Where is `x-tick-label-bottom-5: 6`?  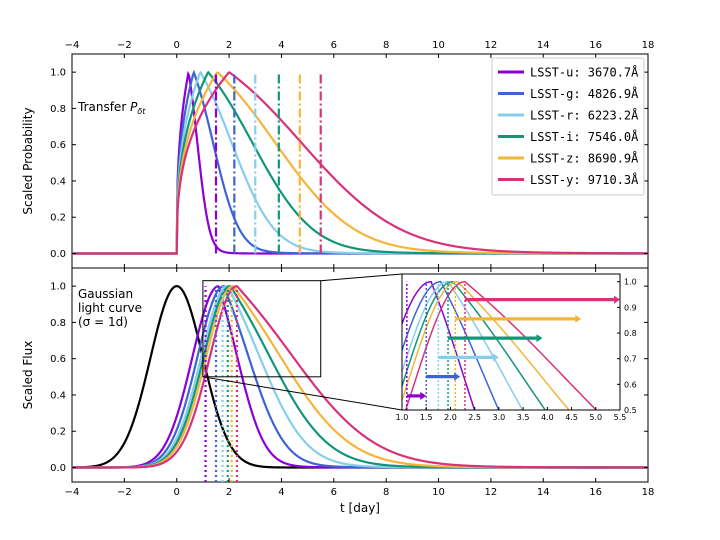 x-tick-label-bottom-5: 6 is located at coordinates (334, 492).